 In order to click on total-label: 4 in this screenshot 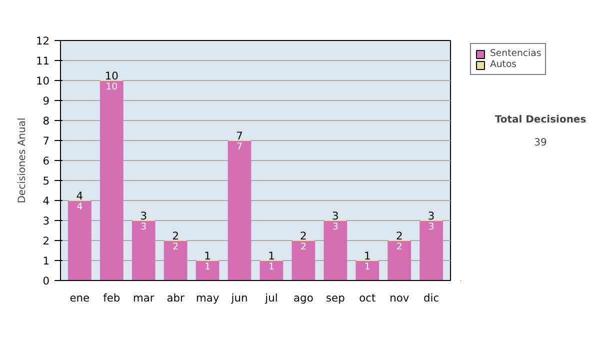, I will do `click(80, 196)`.